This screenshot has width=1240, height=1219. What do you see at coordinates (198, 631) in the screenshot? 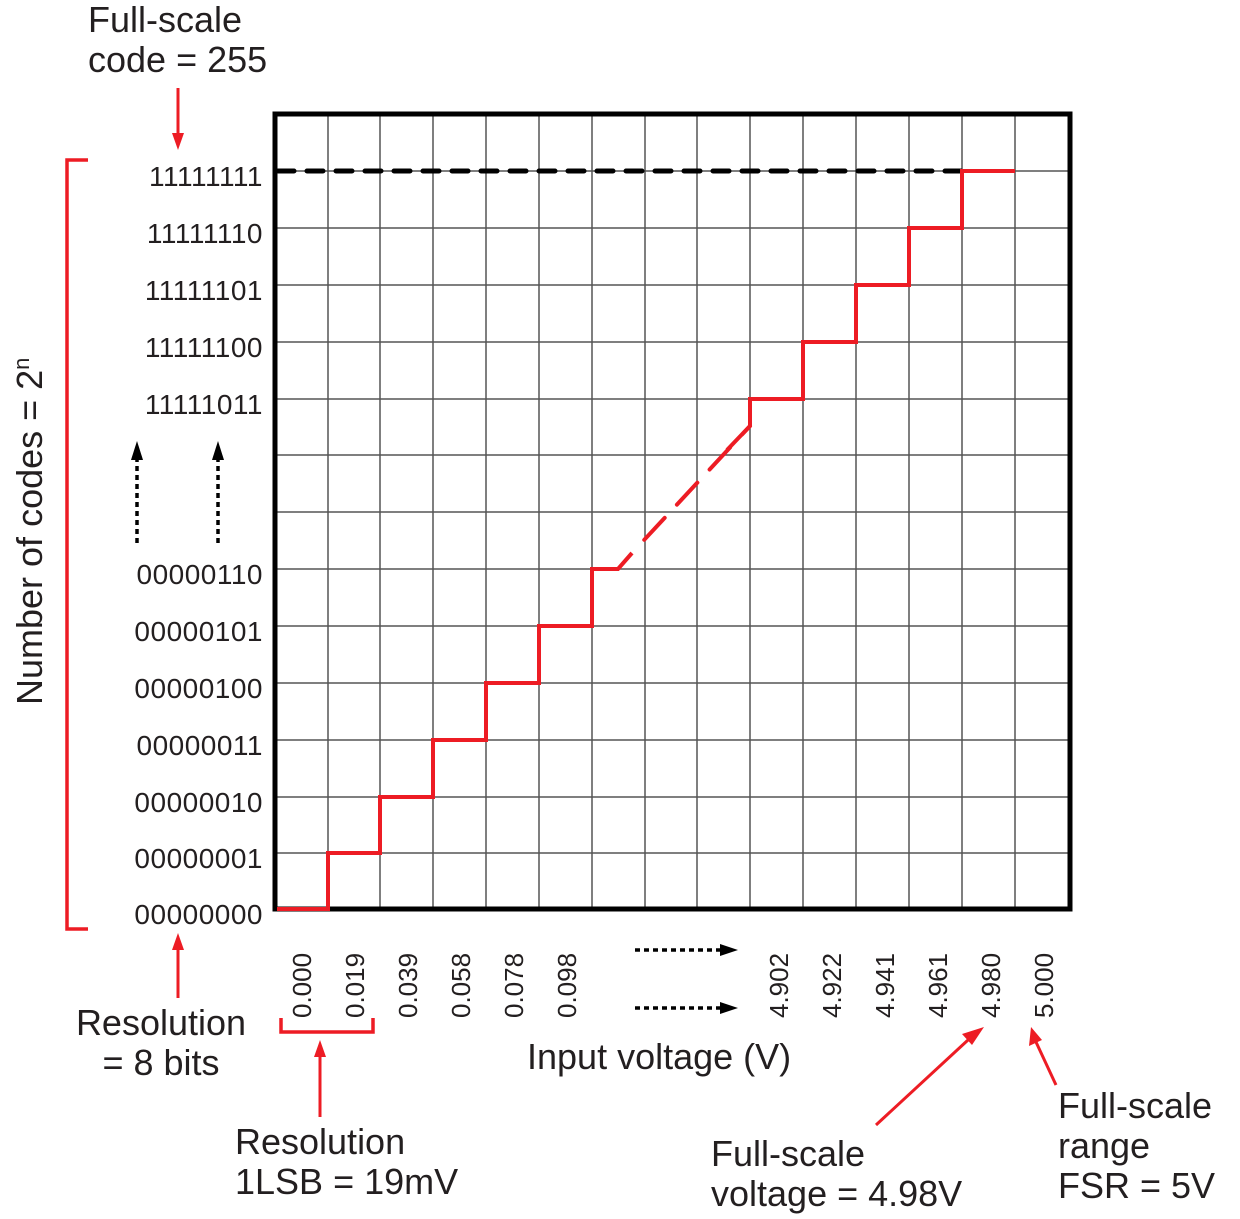
I see `y-code-label: 00000101` at bounding box center [198, 631].